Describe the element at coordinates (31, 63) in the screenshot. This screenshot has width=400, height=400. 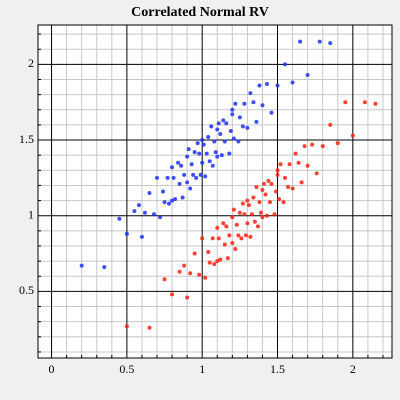
I see `y-tick-label: 2` at that location.